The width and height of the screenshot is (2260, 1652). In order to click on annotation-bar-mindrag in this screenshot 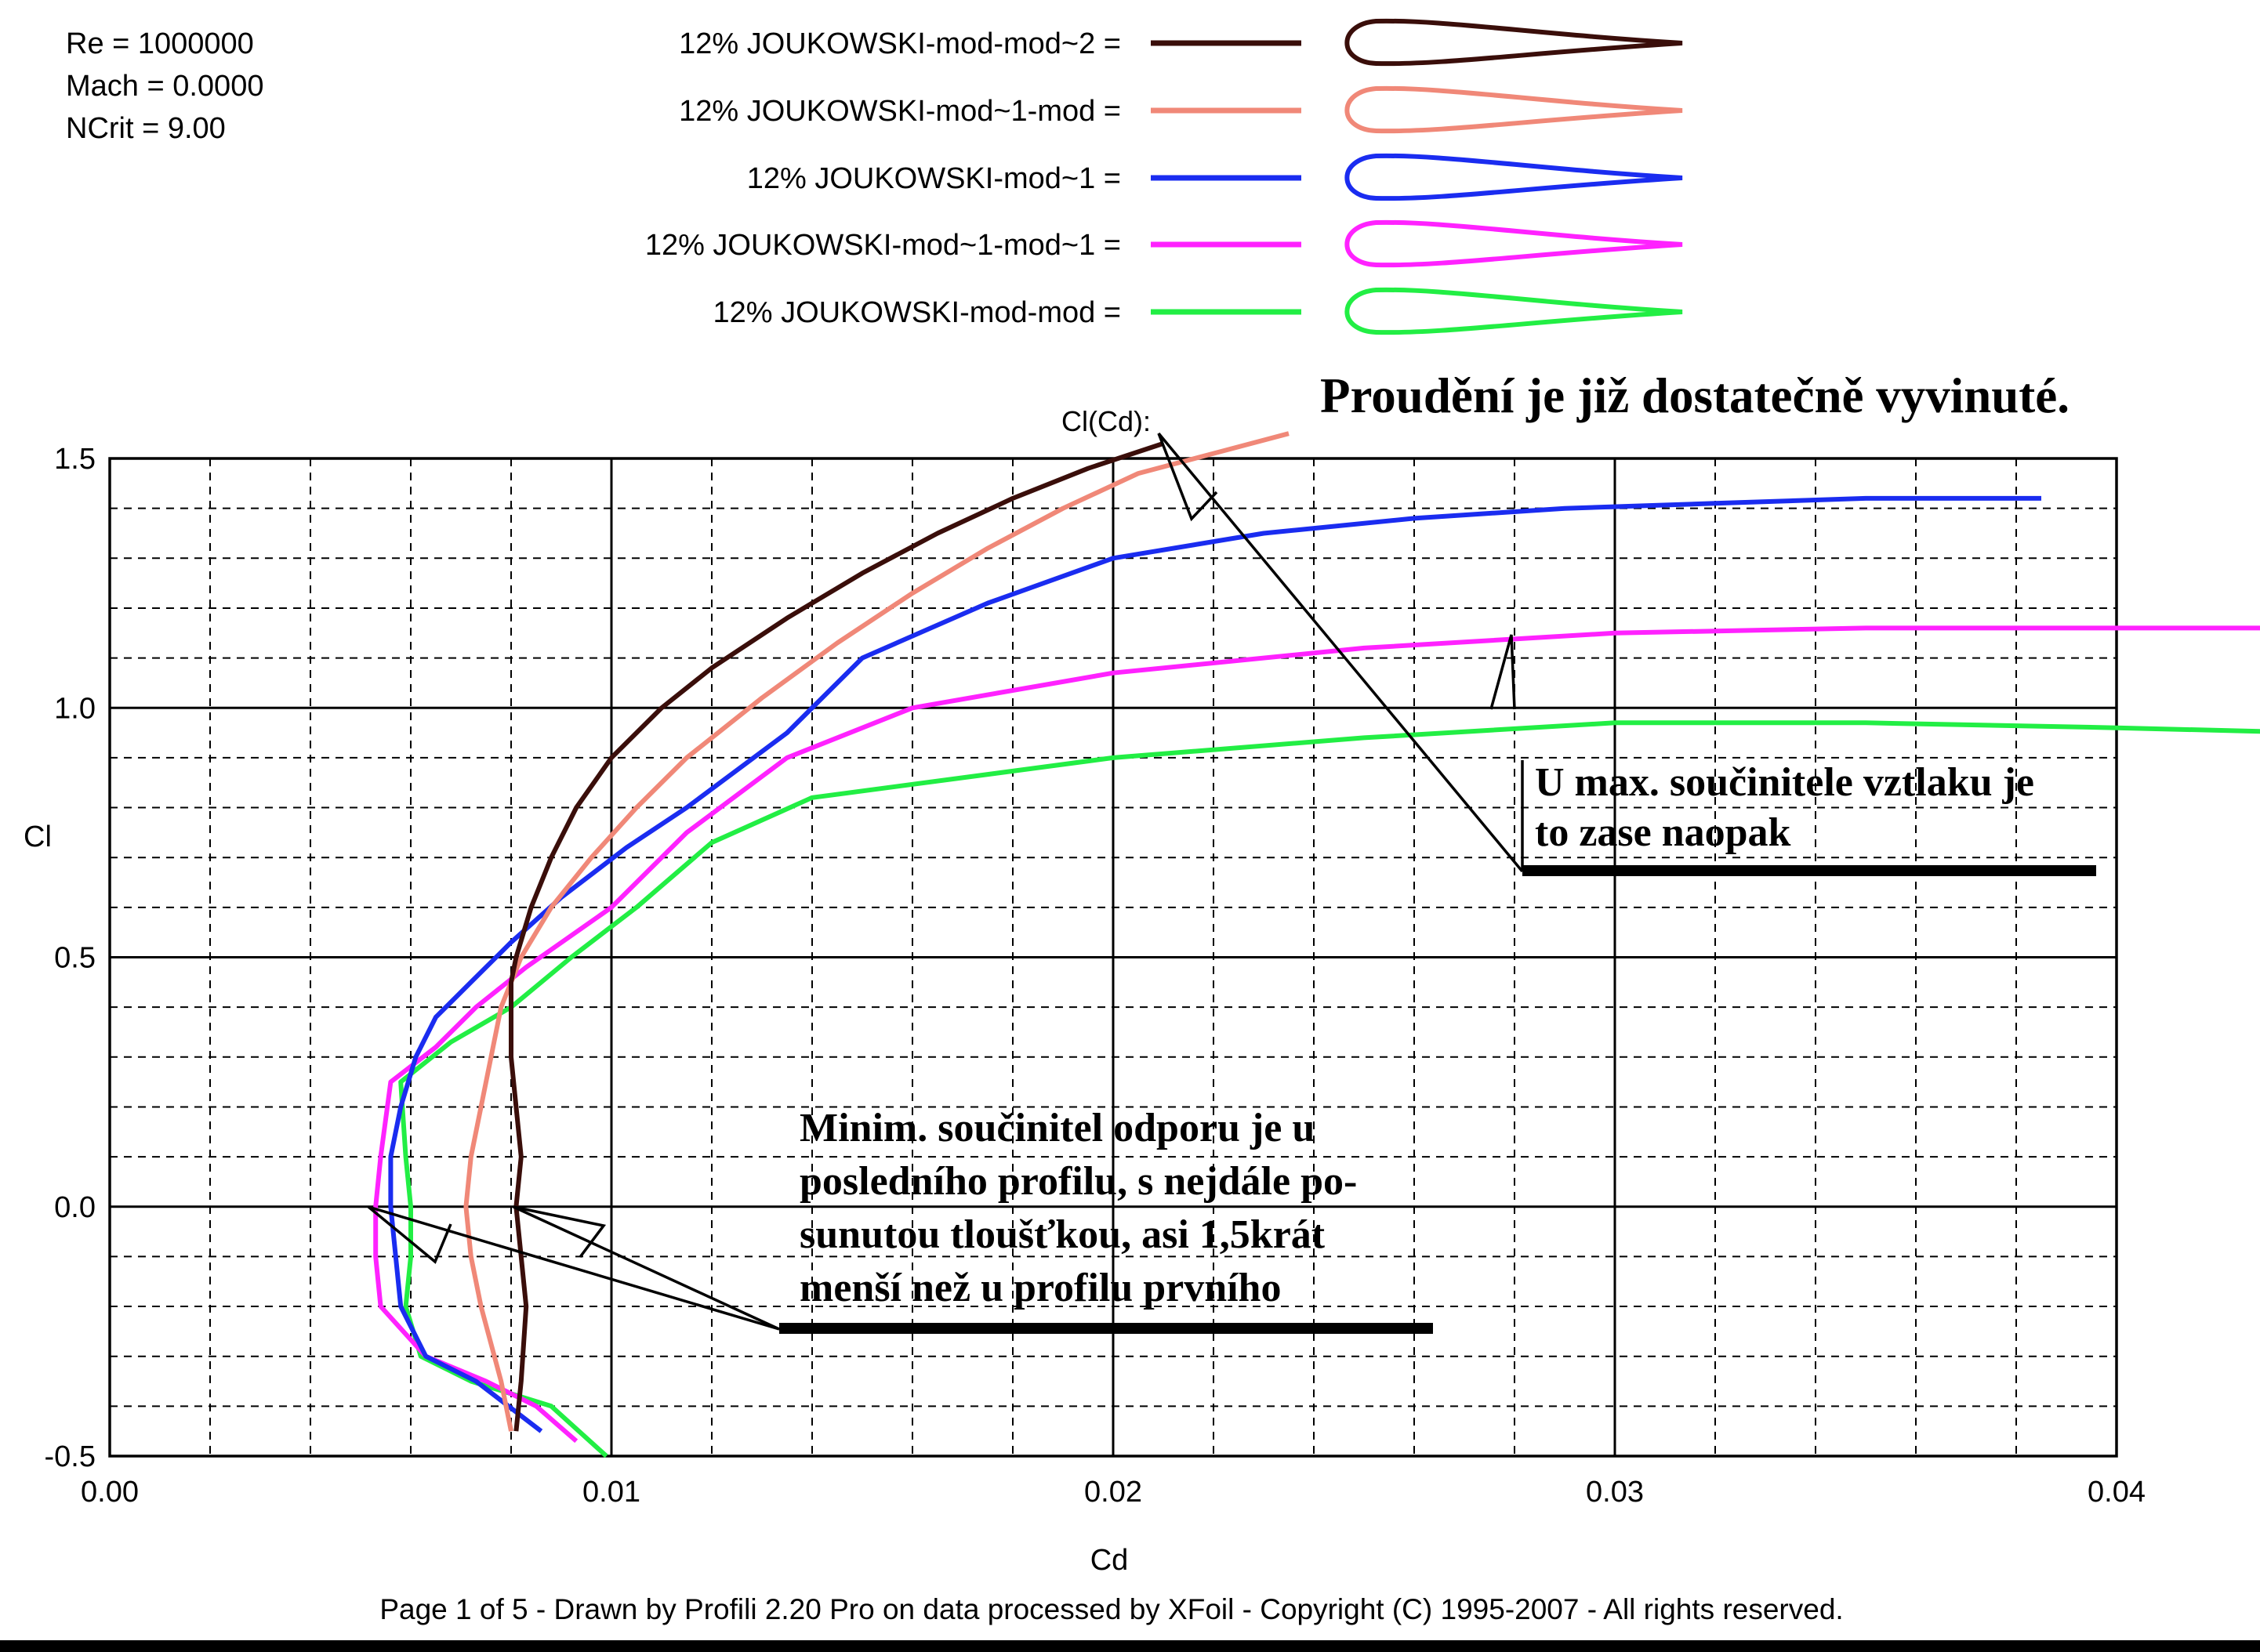, I will do `click(1106, 1328)`.